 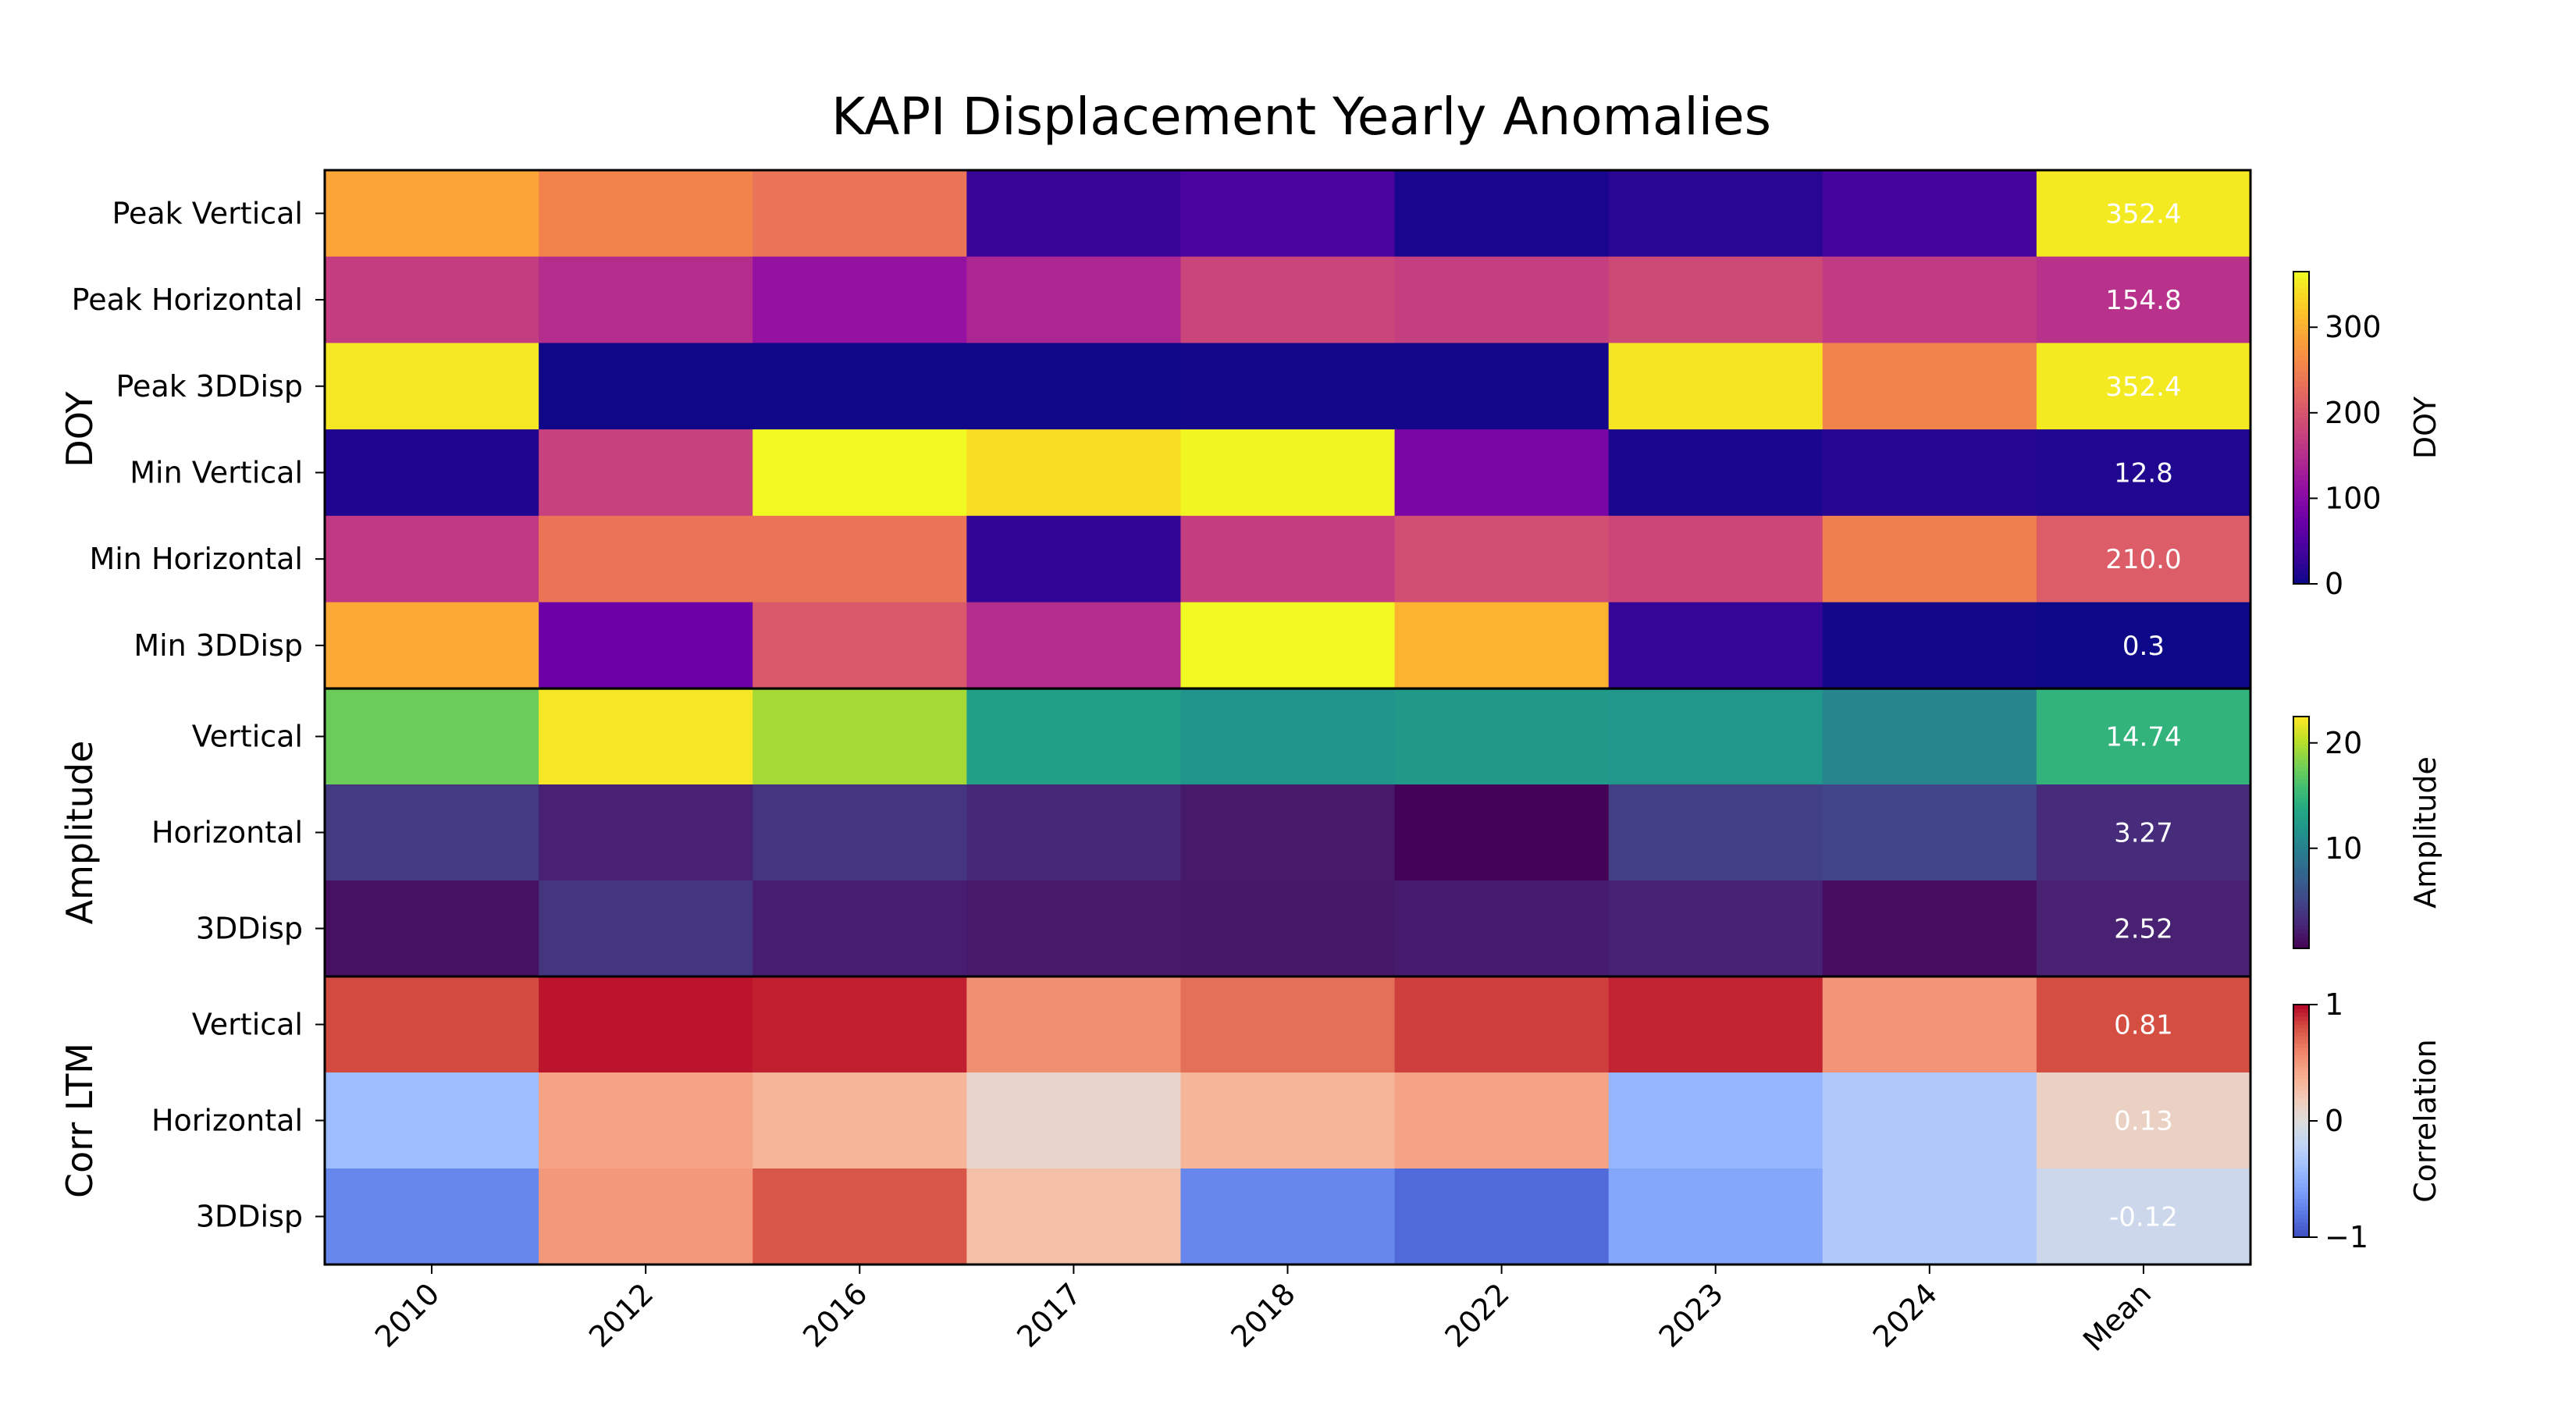 What do you see at coordinates (2143, 301) in the screenshot?
I see `mean-value-label: 154.8` at bounding box center [2143, 301].